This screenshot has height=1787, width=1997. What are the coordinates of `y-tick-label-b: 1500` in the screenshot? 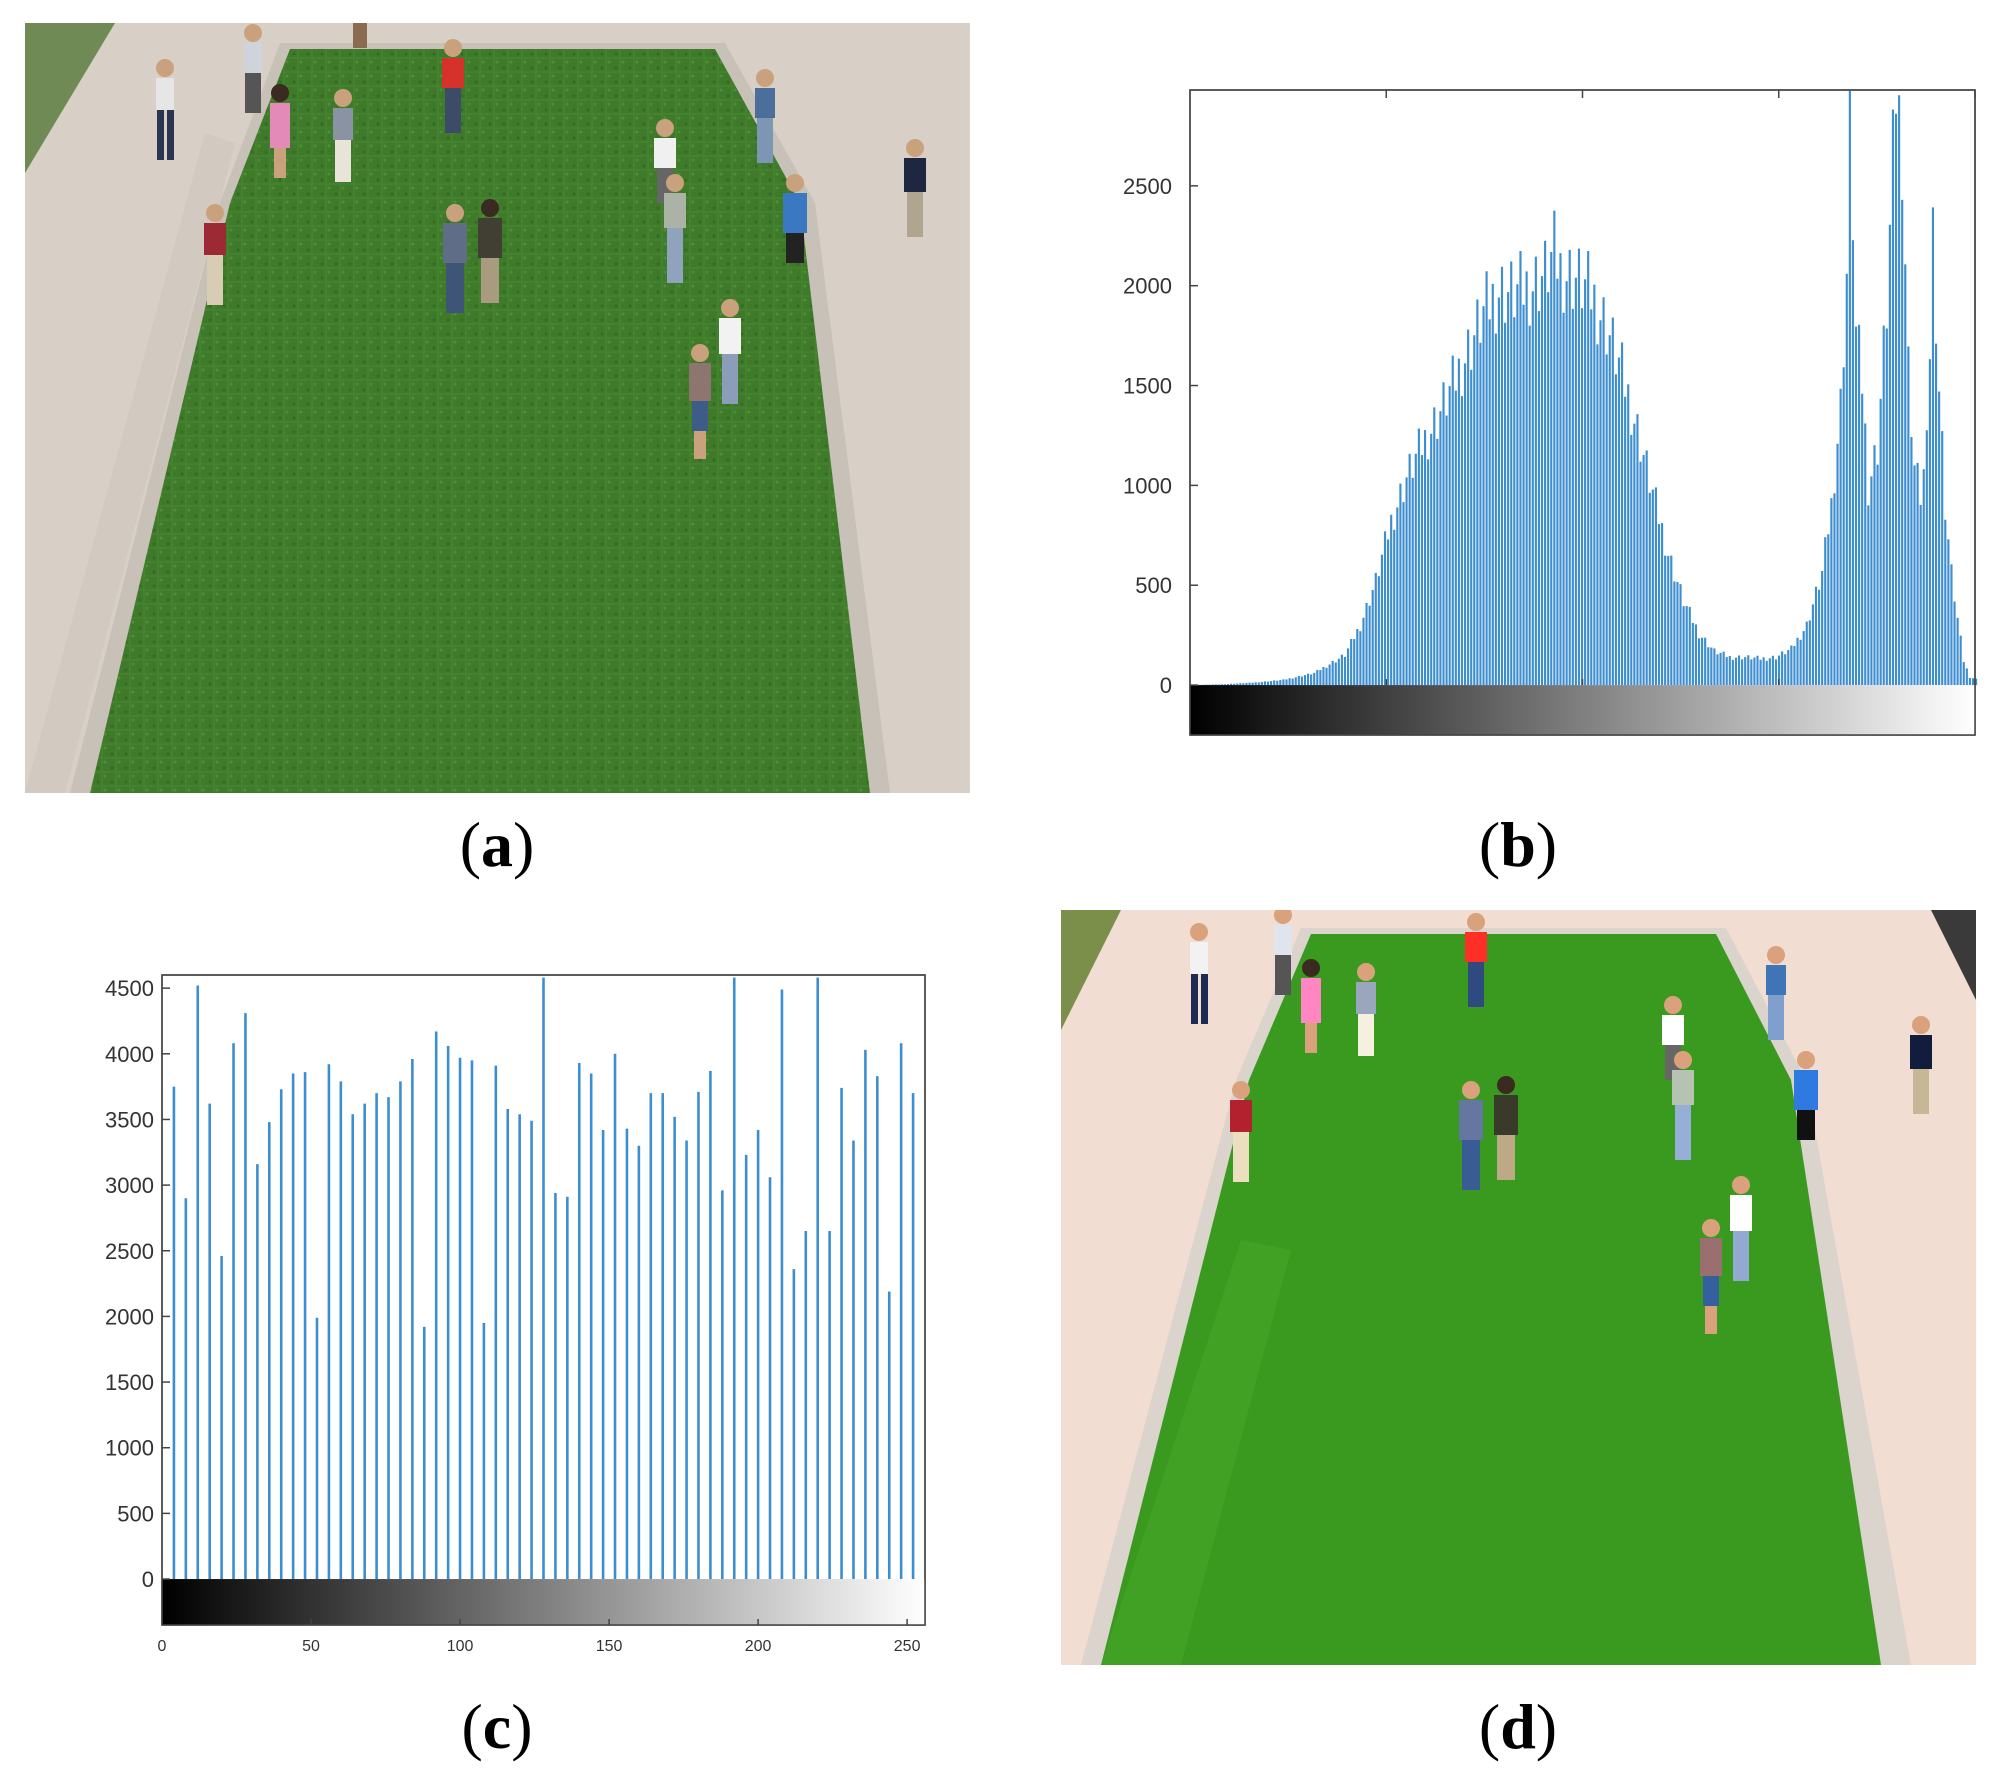 It's located at (1147, 386).